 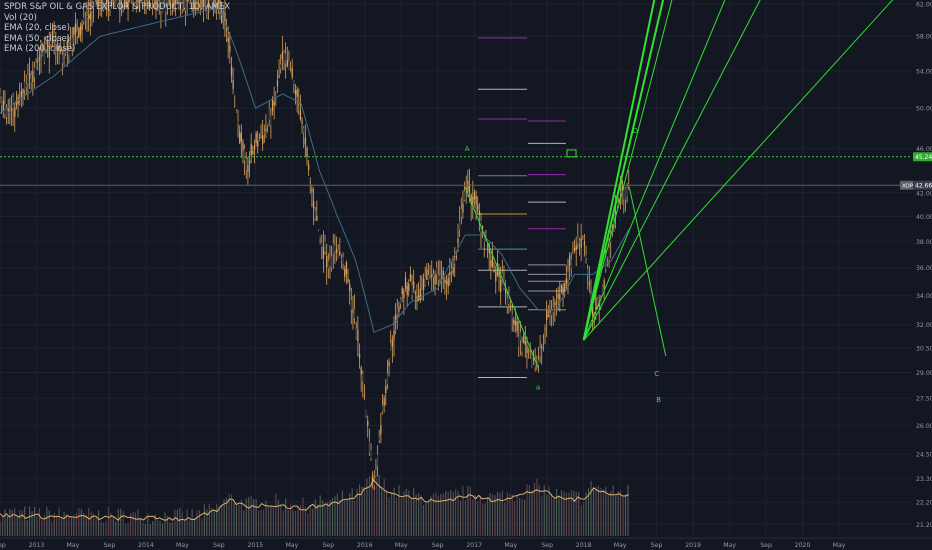 I want to click on legend-ema50: EMA (50, close), so click(x=37, y=38).